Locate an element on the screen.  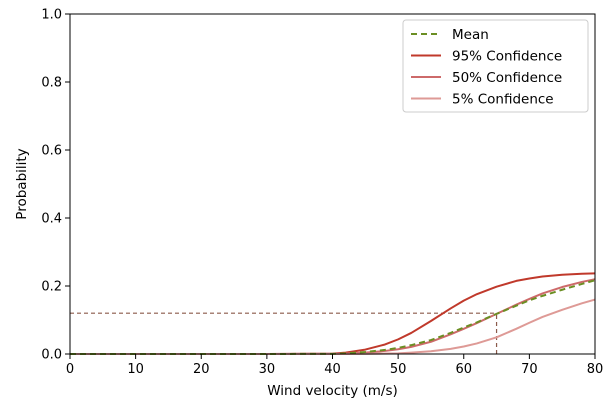
y-axis-ticks: 0.0 0.2 0.4 0.6 0.8 1.0 is located at coordinates (55, 185).